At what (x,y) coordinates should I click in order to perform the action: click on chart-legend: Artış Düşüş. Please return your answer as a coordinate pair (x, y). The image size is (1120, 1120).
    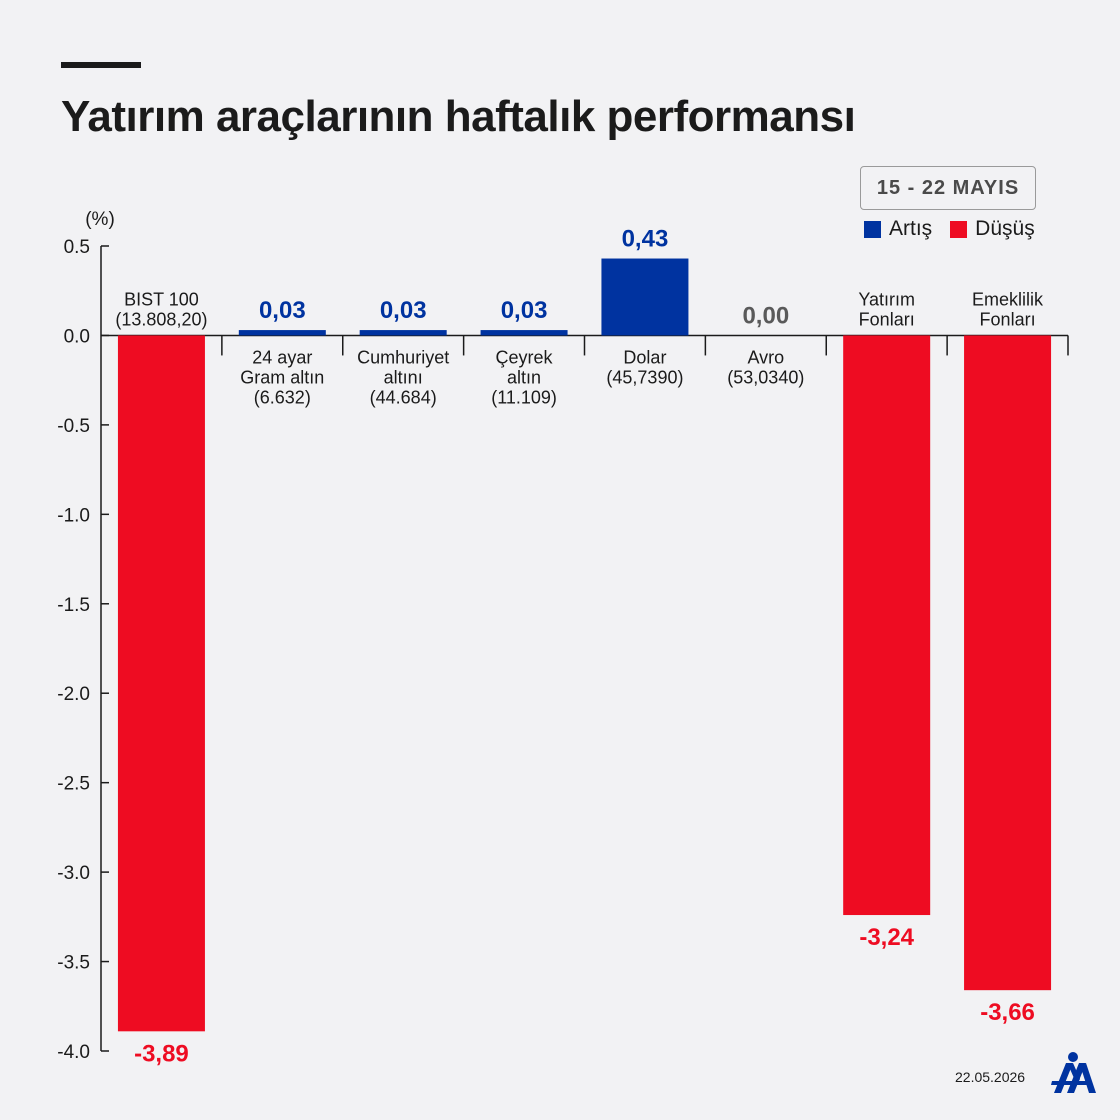
    Looking at the image, I should click on (958, 229).